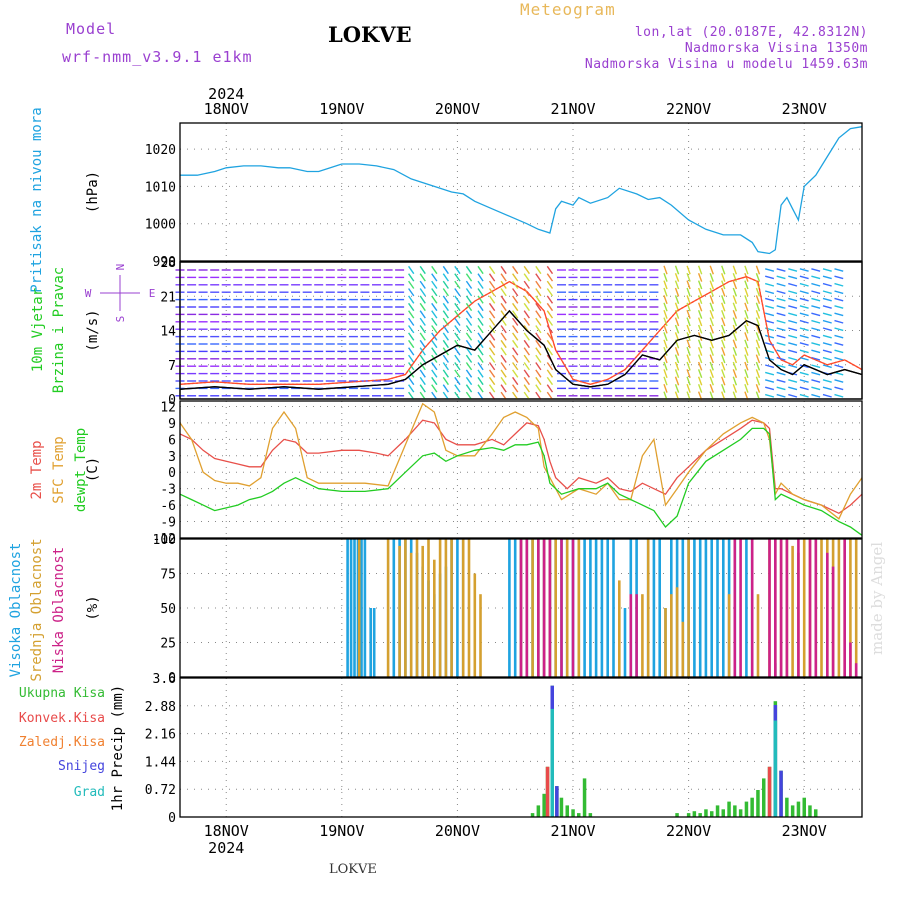 This screenshot has height=900, width=900. Describe the element at coordinates (804, 109) in the screenshot. I see `top-date-label: 23NOV` at that location.